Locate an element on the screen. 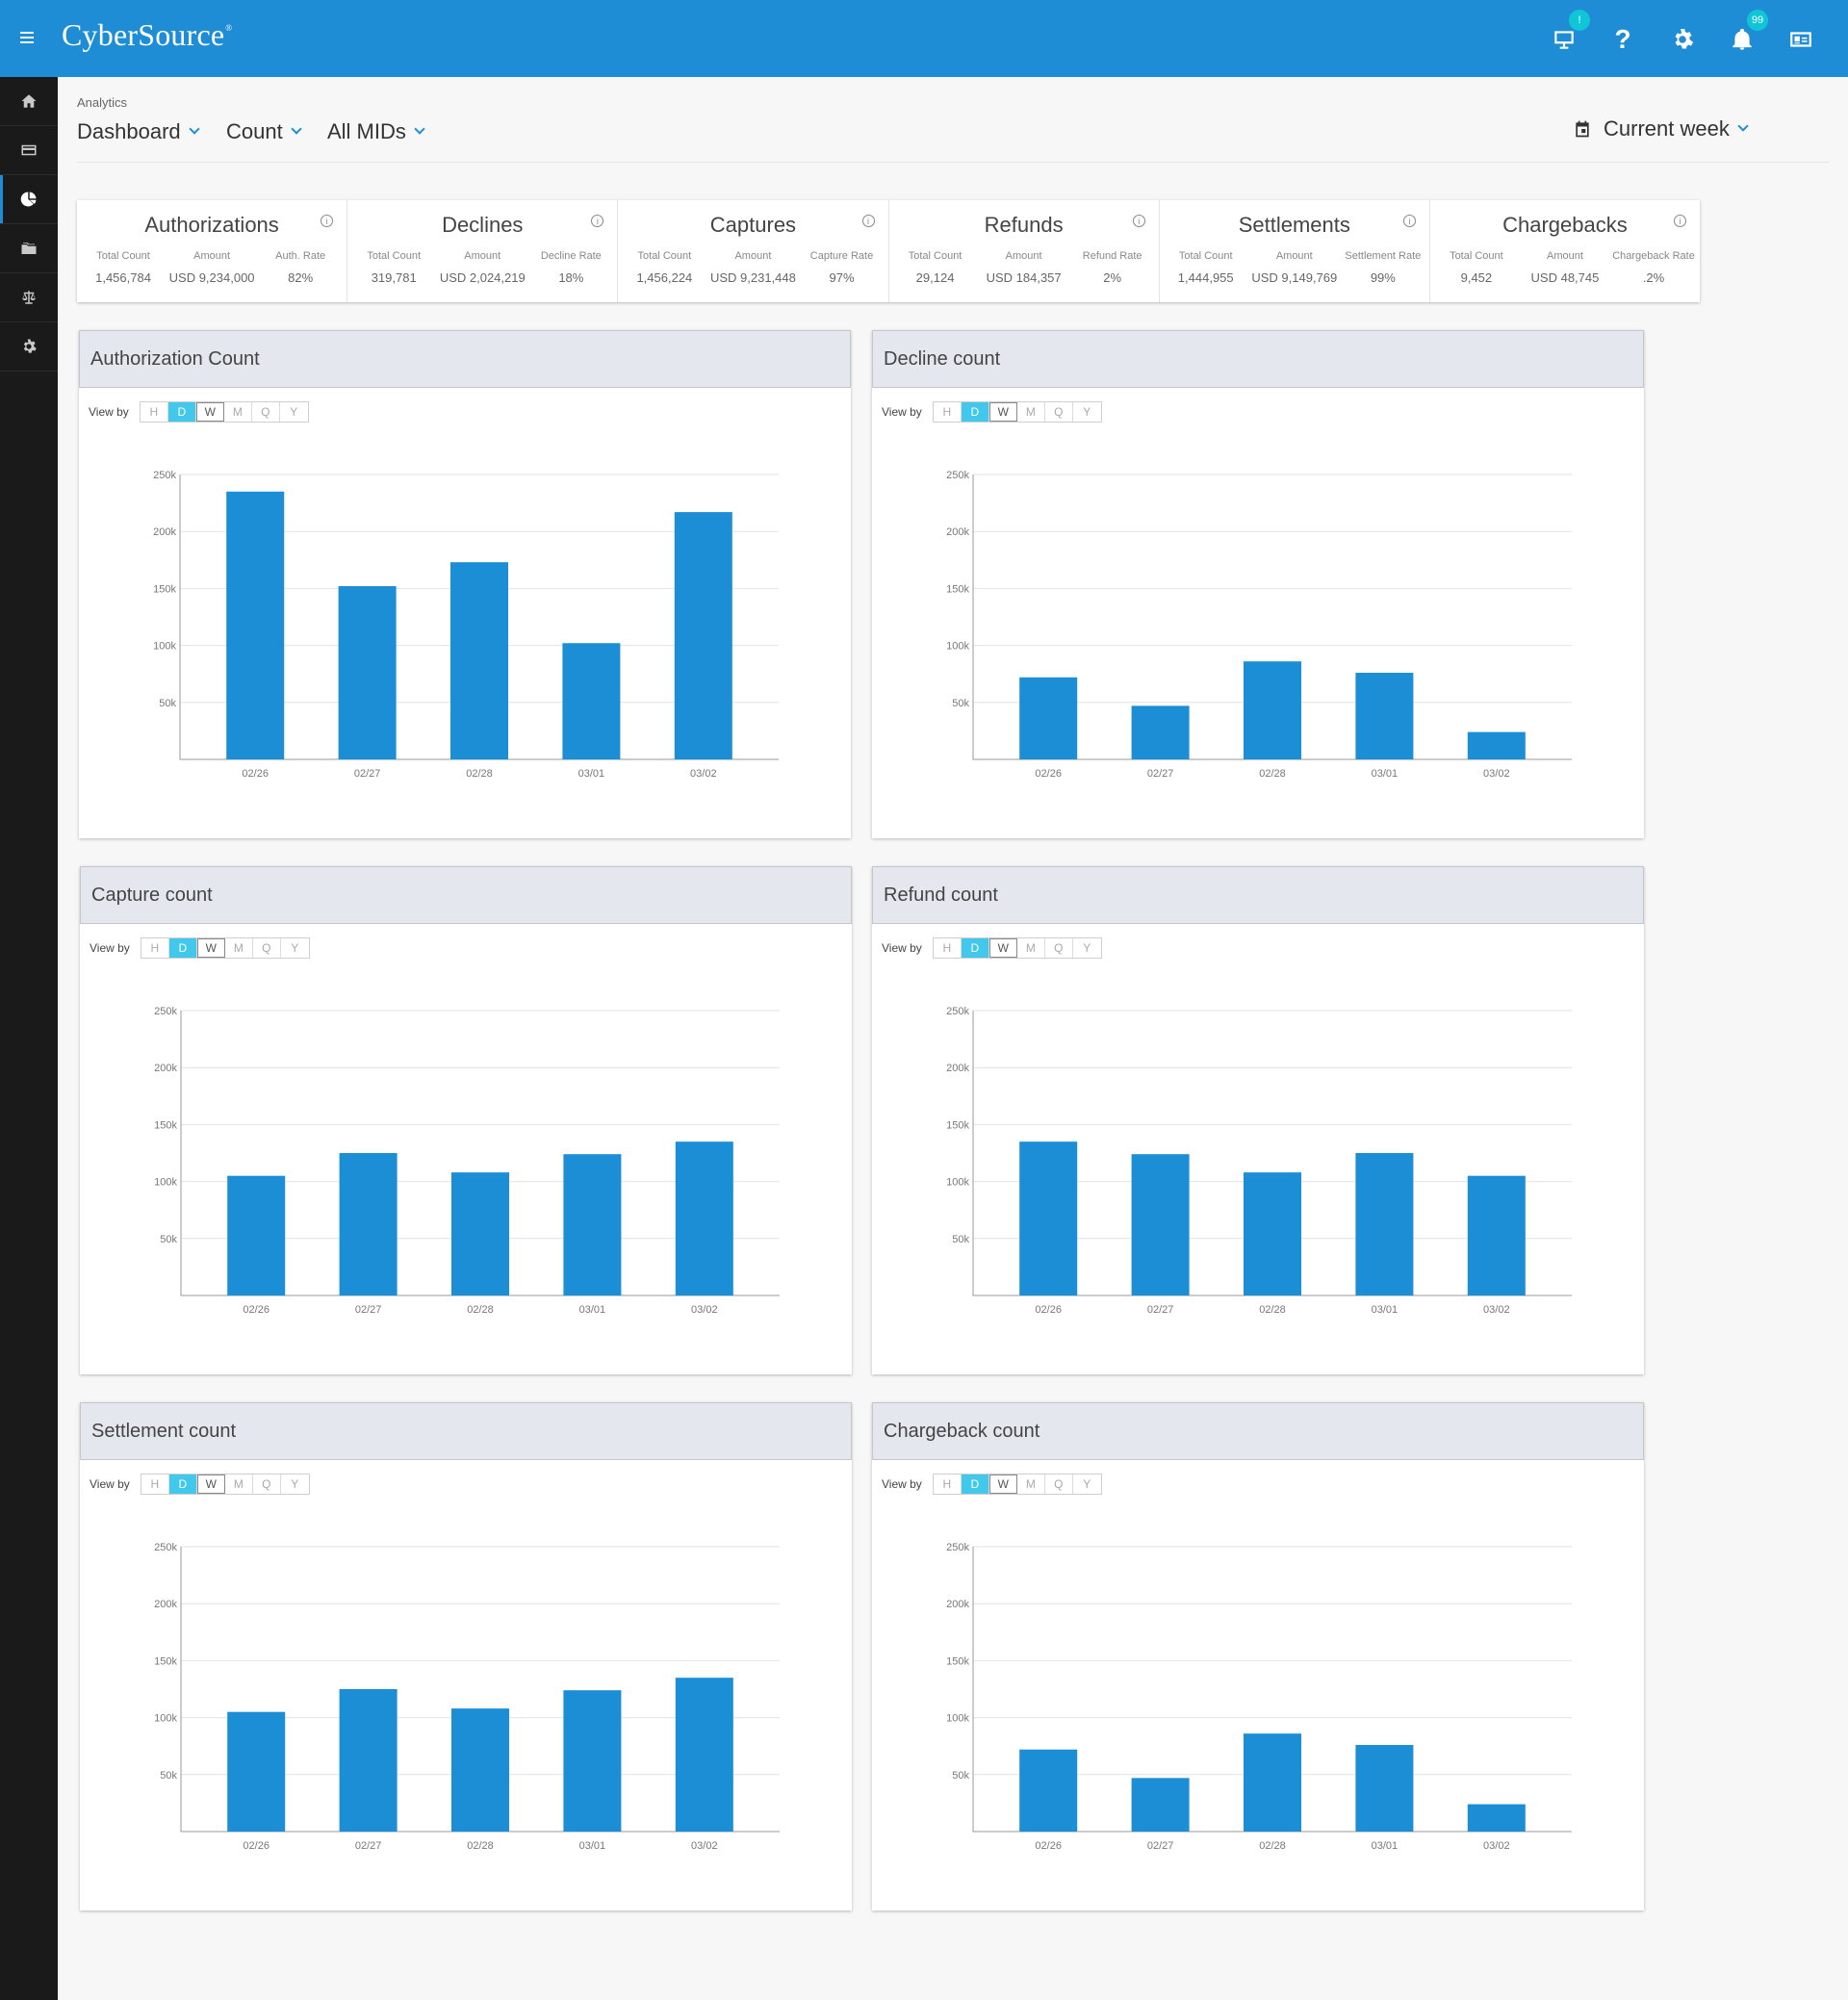 This screenshot has width=1848, height=2000. mid-dropdown: All MIDs is located at coordinates (376, 131).